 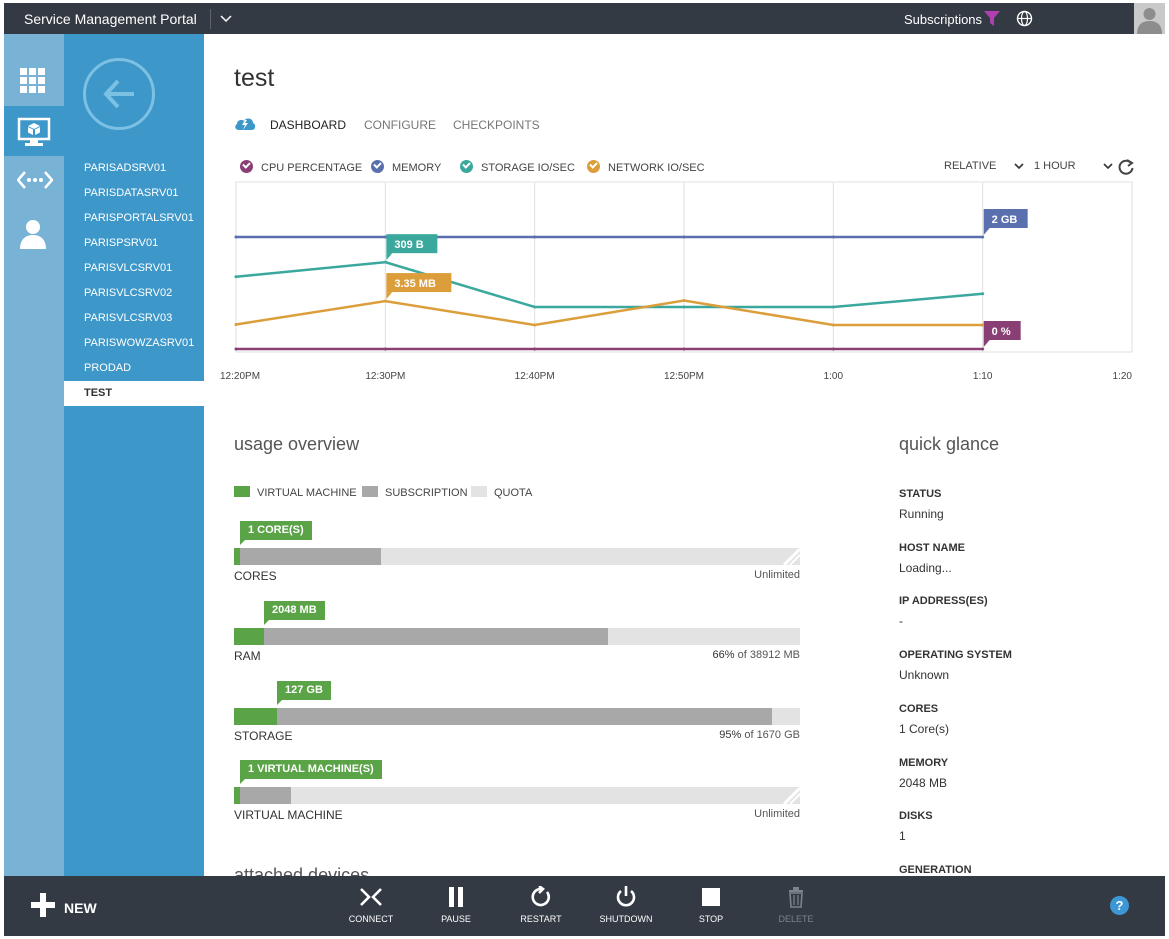 I want to click on x-tick-label: 1:00, so click(x=834, y=376).